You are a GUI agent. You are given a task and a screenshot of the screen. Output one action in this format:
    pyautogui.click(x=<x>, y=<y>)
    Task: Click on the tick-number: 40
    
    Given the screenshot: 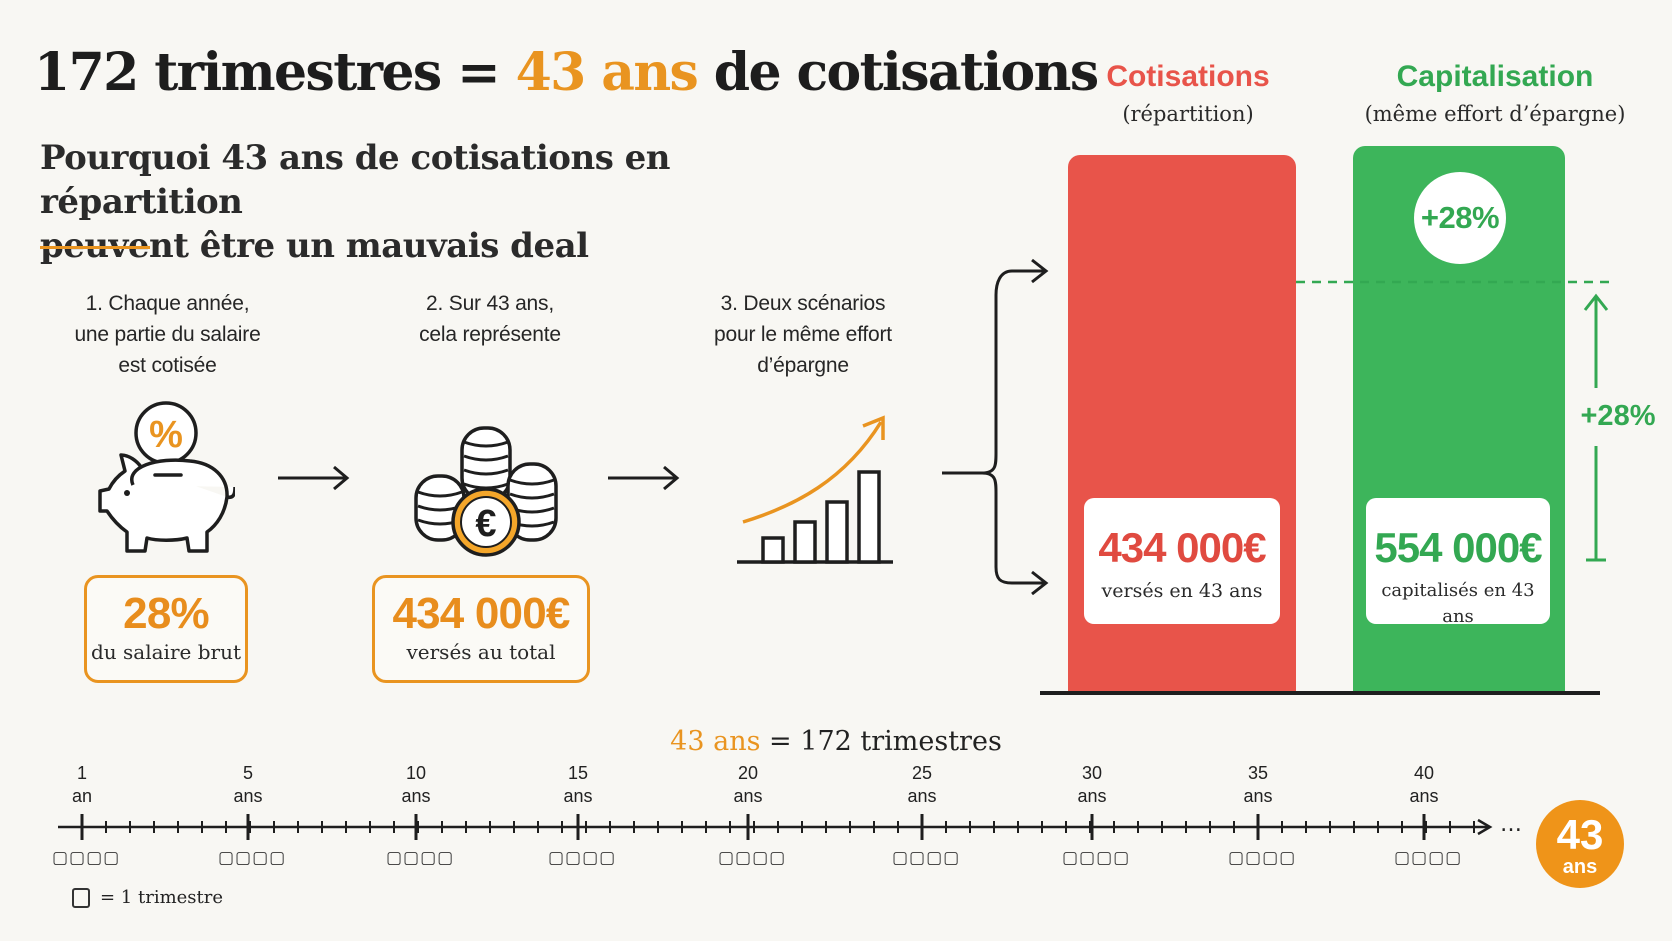 What is the action you would take?
    pyautogui.click(x=1424, y=773)
    